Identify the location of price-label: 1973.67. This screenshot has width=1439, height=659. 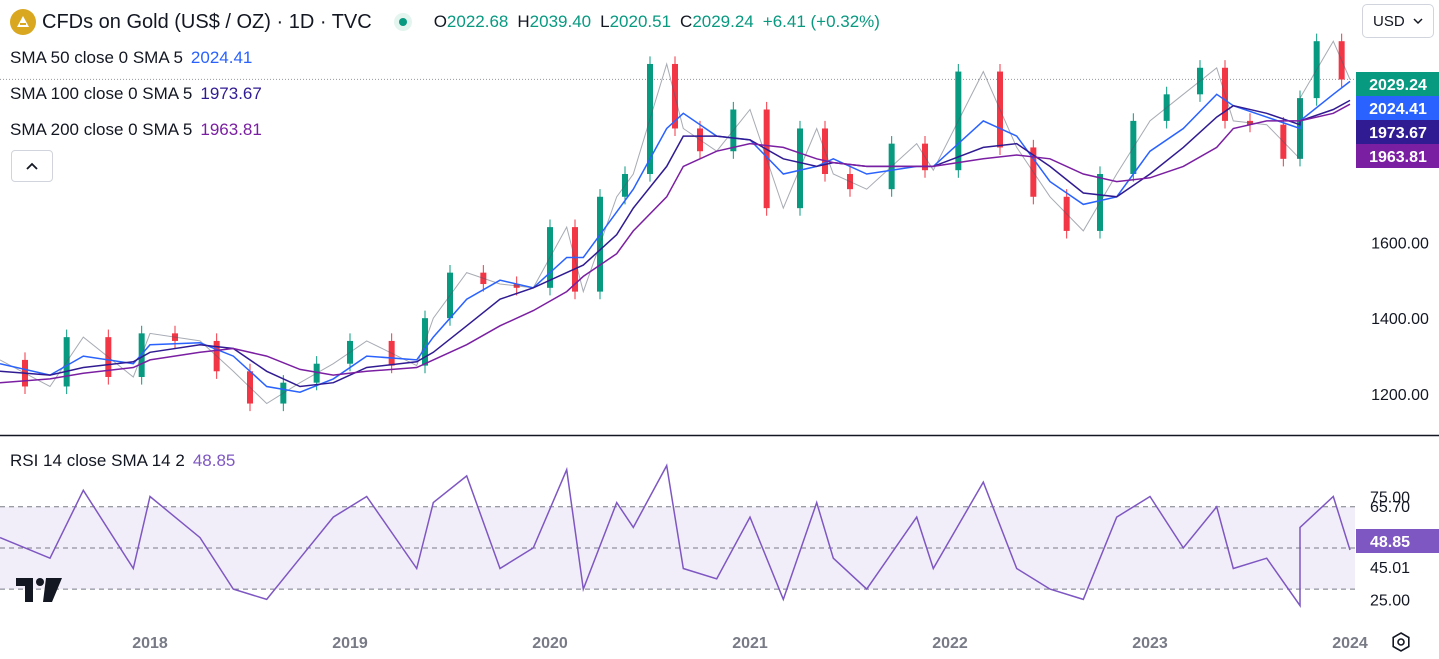
(1397, 132).